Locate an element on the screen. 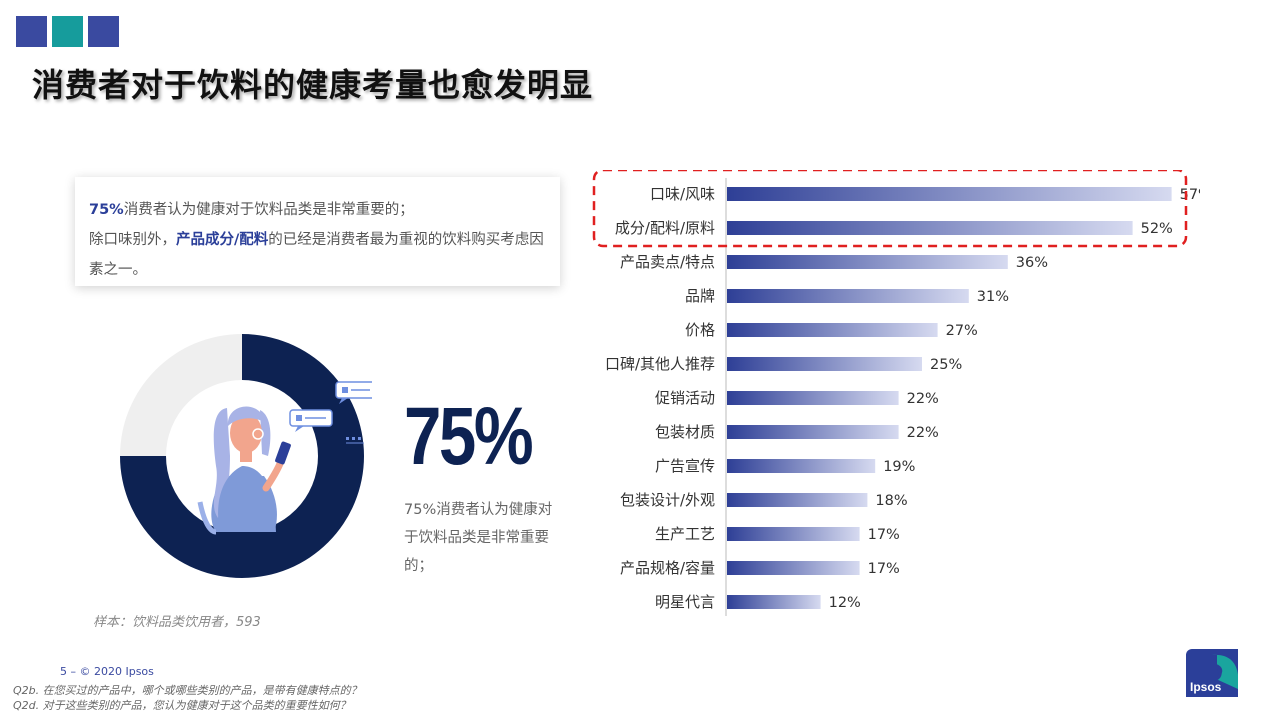  callout-line-2: 除口味别外，产品成分/配料的已经是消费者最为重视的饮料购买考虑因素之一。 is located at coordinates (317, 255).